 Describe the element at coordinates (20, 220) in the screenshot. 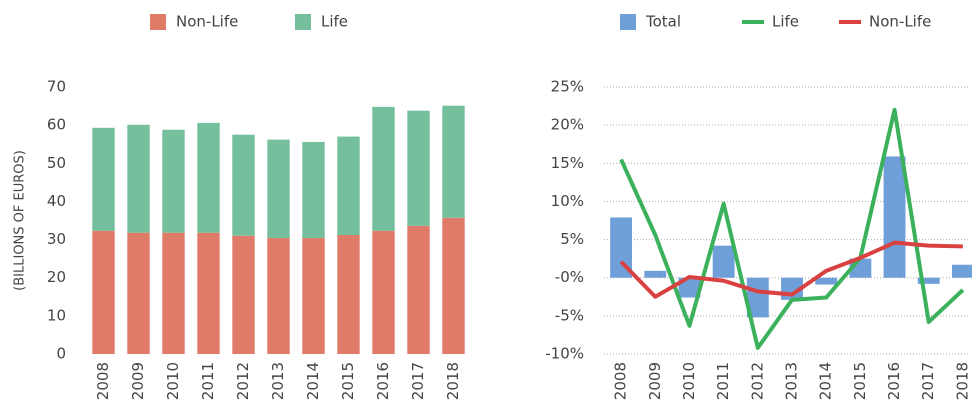

I see `y-axis-label: (BILLIONS OF EUROS)` at that location.